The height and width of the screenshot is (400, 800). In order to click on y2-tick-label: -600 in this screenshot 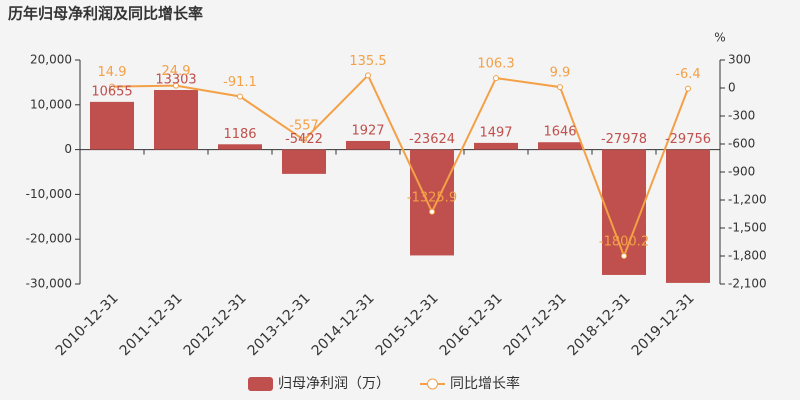, I will do `click(741, 144)`.